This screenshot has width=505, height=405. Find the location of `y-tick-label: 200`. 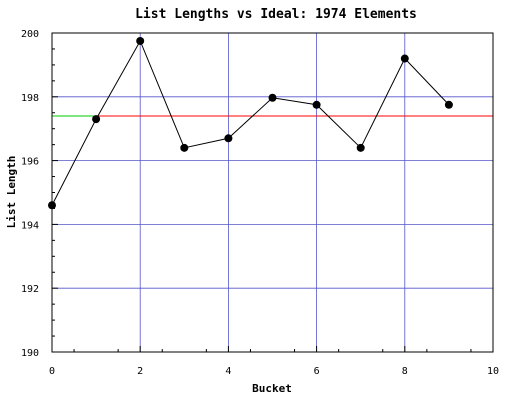

y-tick-label: 200 is located at coordinates (30, 34).